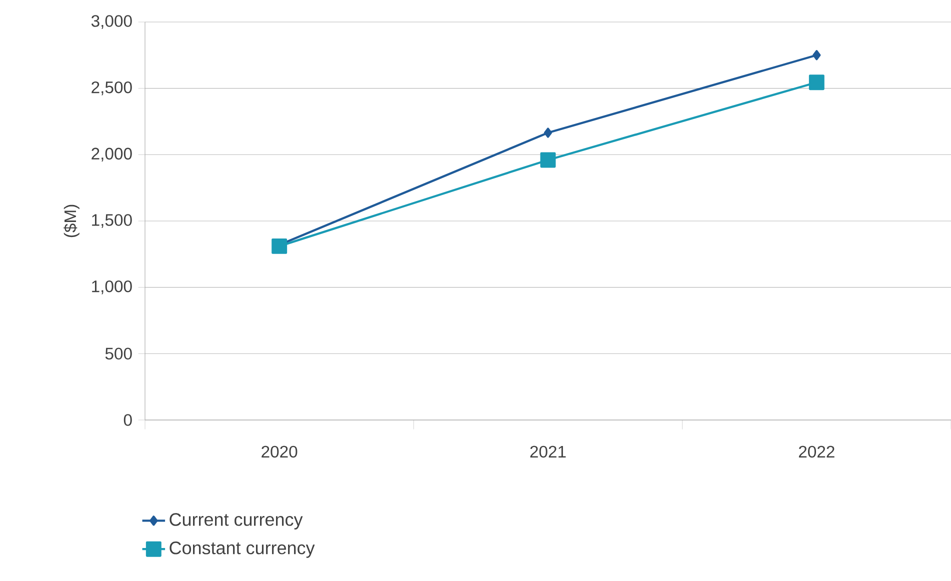  What do you see at coordinates (128, 420) in the screenshot?
I see `y-tick-label: 0` at bounding box center [128, 420].